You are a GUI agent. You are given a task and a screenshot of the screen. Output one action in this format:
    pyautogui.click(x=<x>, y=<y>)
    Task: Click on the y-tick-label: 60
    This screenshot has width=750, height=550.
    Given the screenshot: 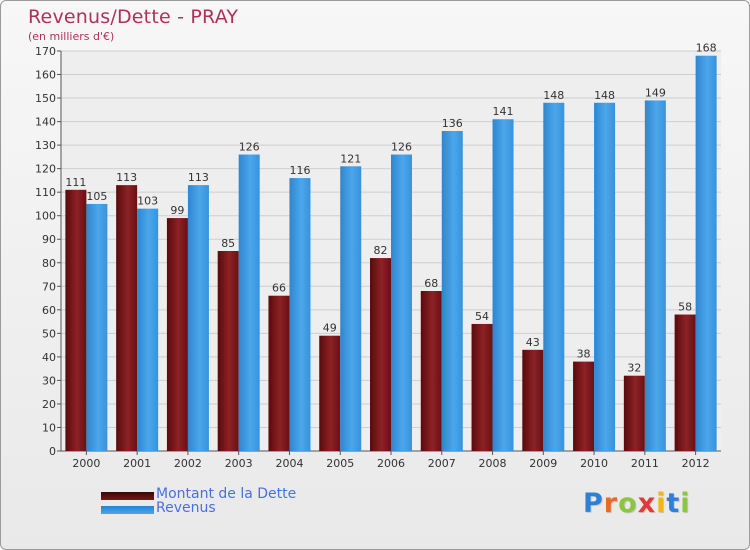 What is the action you would take?
    pyautogui.click(x=49, y=310)
    